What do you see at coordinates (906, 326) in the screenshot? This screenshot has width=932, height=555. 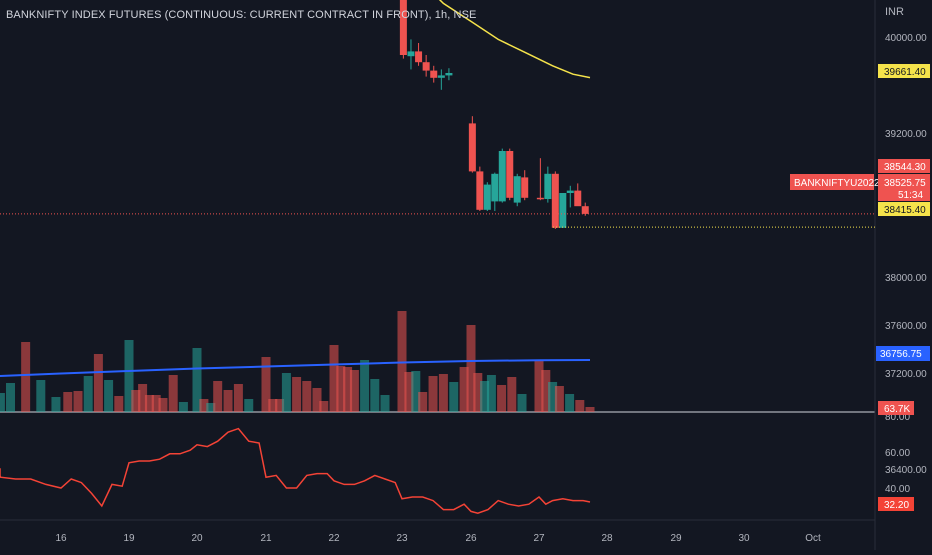 I see `price-tick-label: 37600.00` at bounding box center [906, 326].